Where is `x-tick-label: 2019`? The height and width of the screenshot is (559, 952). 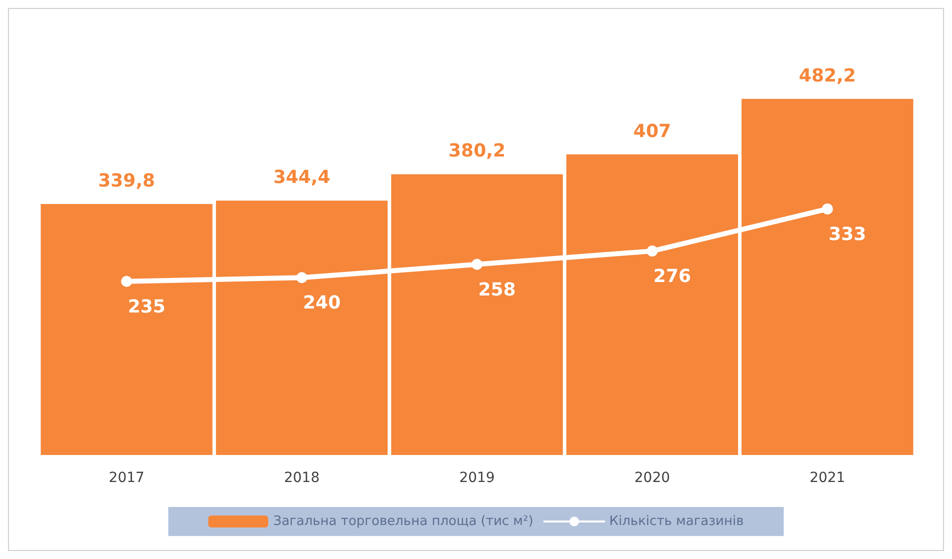
x-tick-label: 2019 is located at coordinates (477, 478).